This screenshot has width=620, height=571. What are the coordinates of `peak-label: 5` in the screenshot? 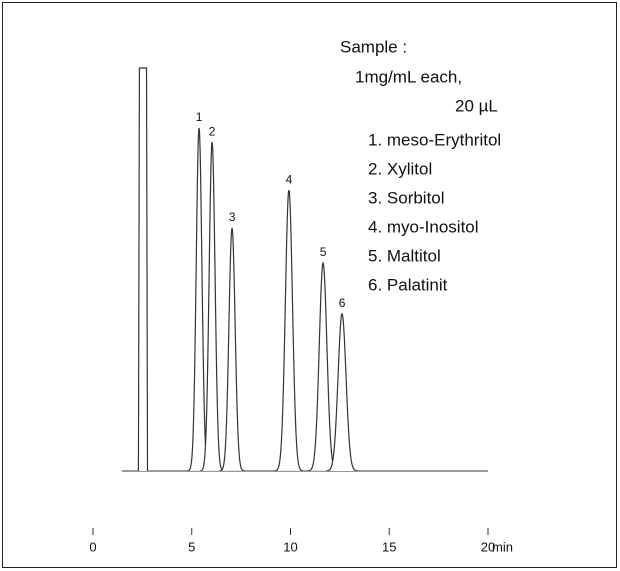 It's located at (323, 252).